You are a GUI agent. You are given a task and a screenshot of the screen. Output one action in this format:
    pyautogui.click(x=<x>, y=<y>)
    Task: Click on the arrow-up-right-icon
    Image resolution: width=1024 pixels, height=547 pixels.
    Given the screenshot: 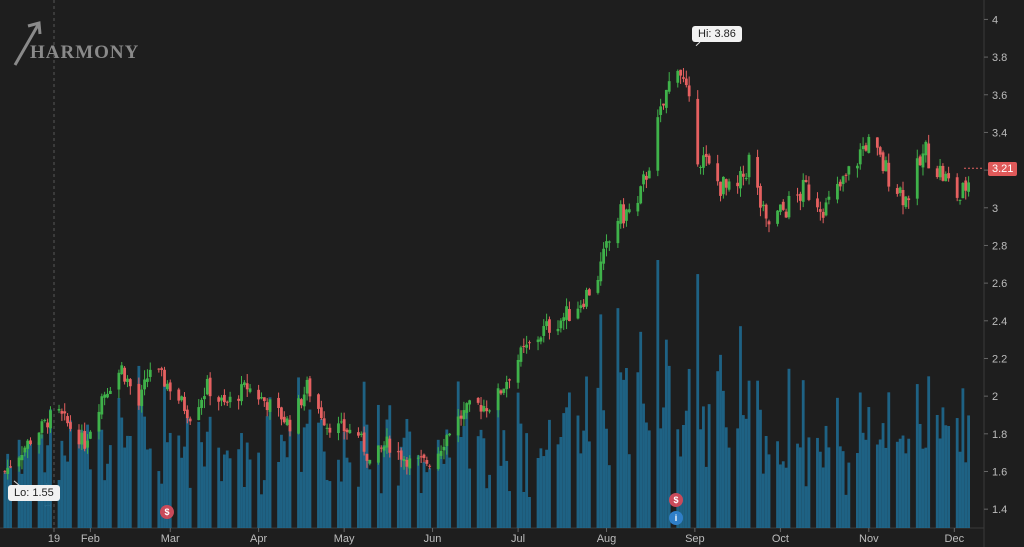 What is the action you would take?
    pyautogui.click(x=27, y=43)
    